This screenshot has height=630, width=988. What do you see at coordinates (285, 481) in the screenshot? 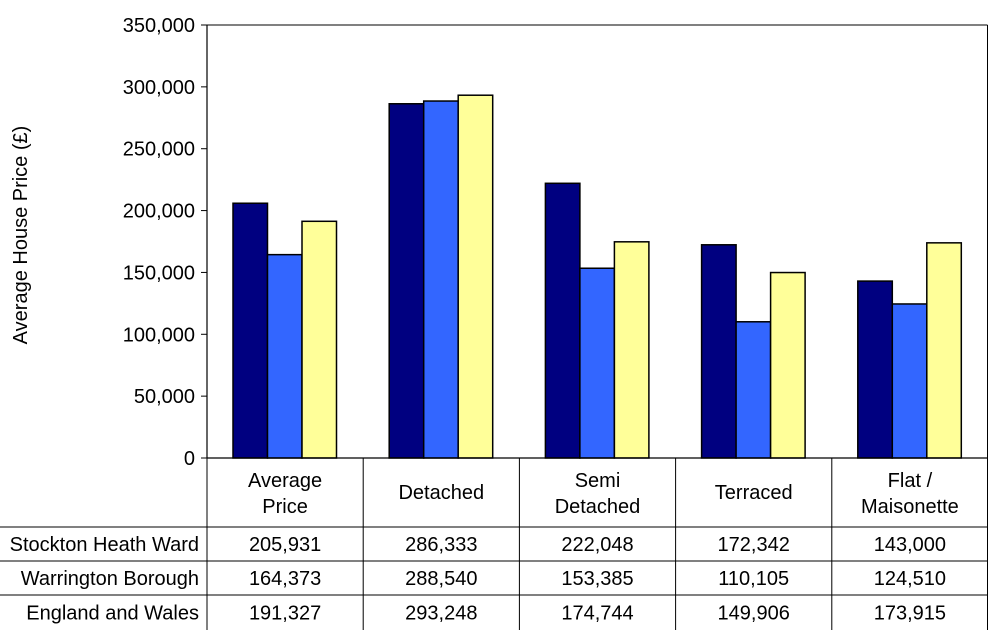
I see `category-label-line: Average` at bounding box center [285, 481].